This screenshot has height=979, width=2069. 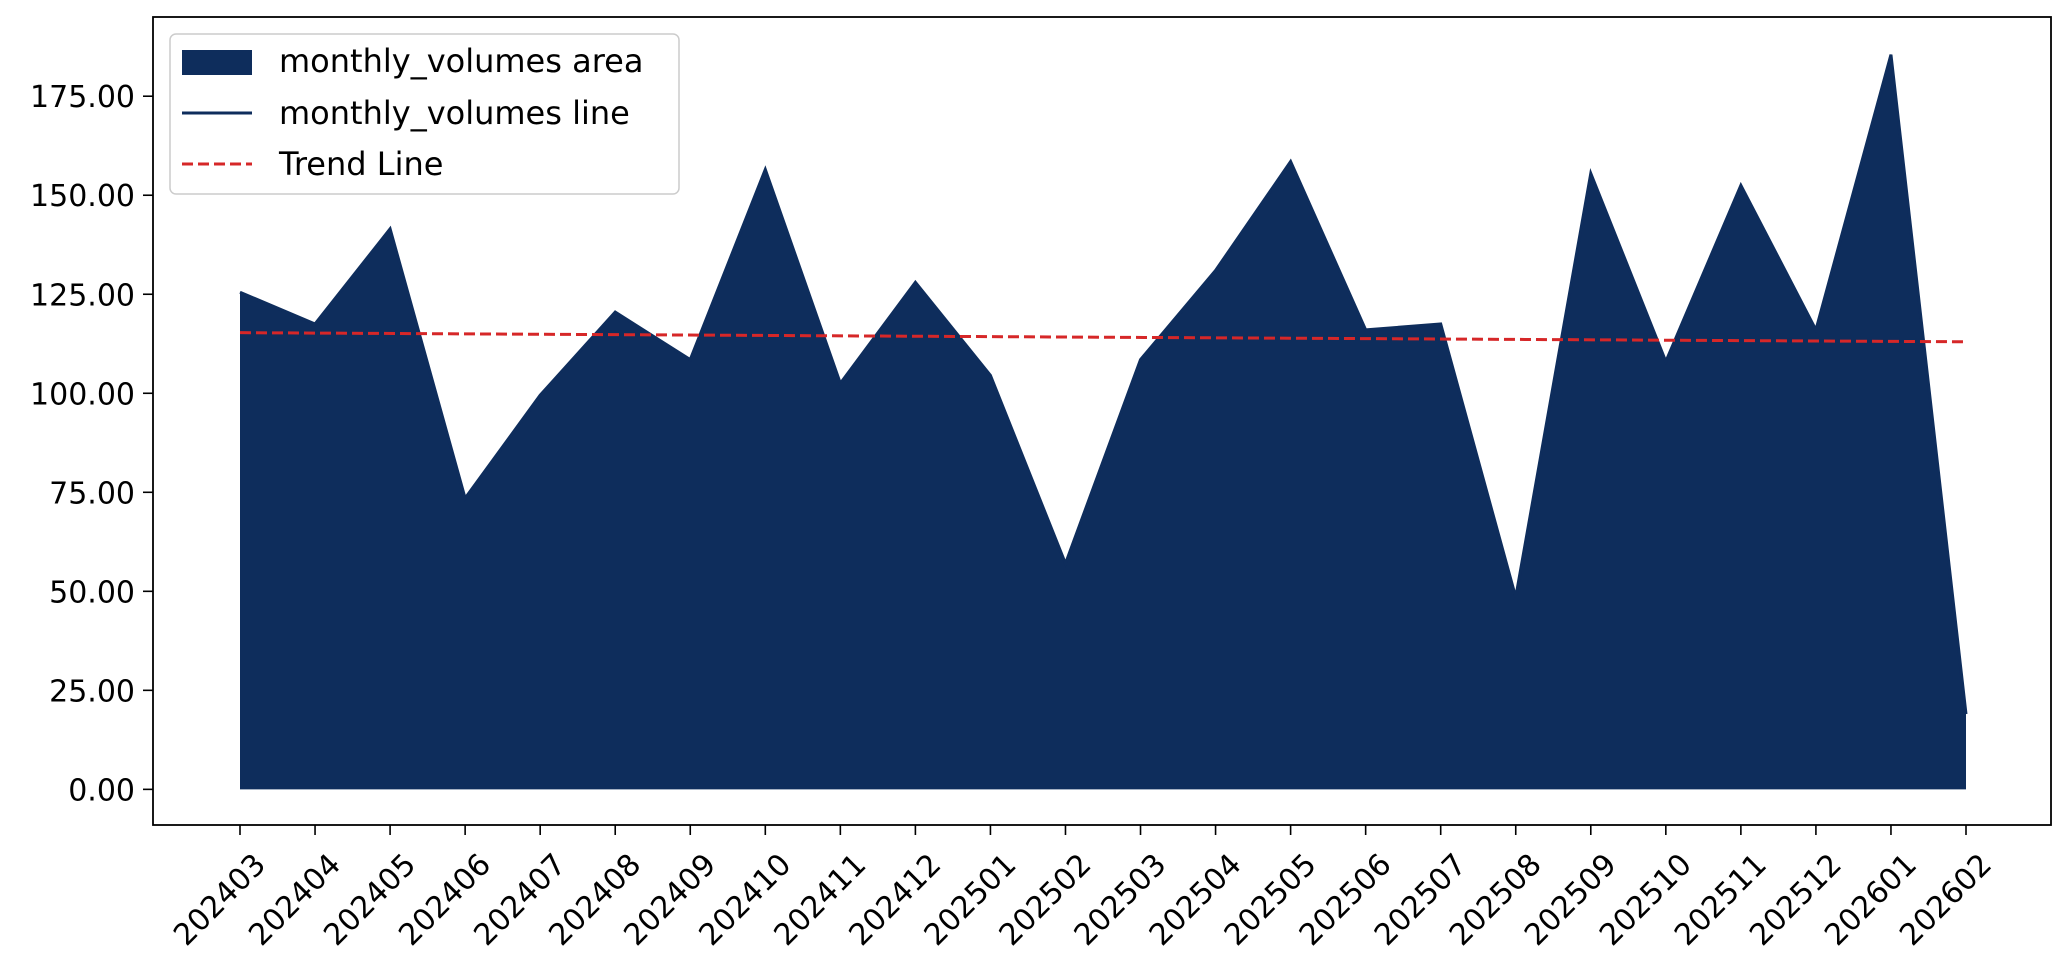 What do you see at coordinates (454, 113) in the screenshot?
I see `legend-label-line: monthly_volumes line` at bounding box center [454, 113].